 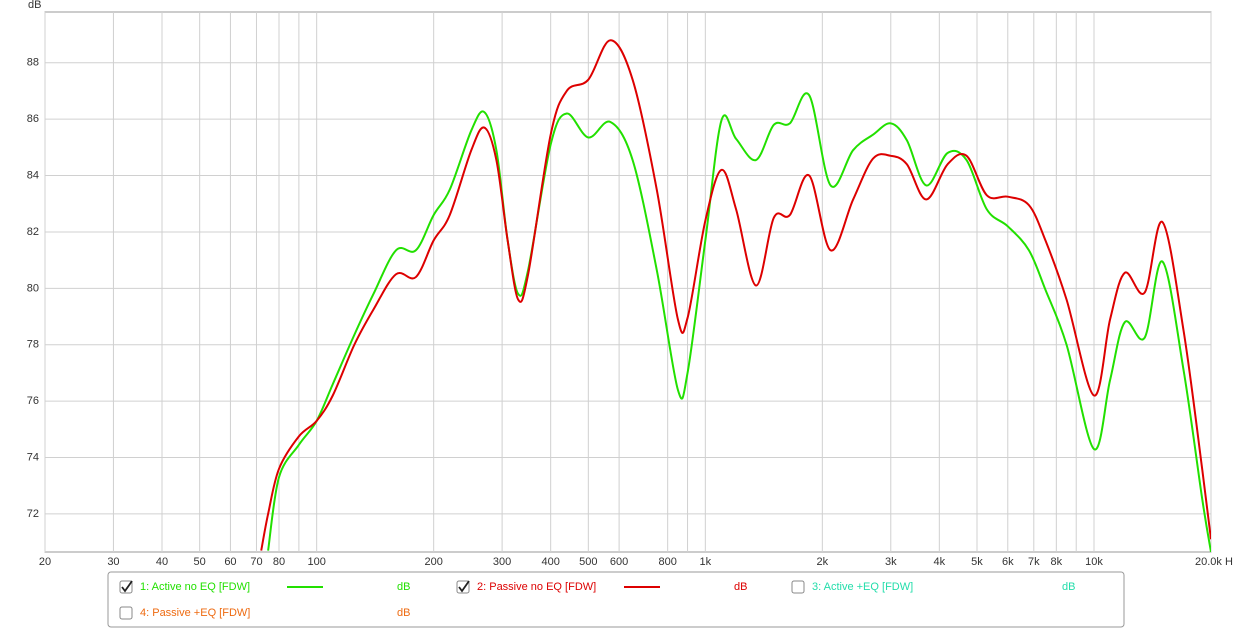 What do you see at coordinates (33, 457) in the screenshot?
I see `y-tick-label: 74` at bounding box center [33, 457].